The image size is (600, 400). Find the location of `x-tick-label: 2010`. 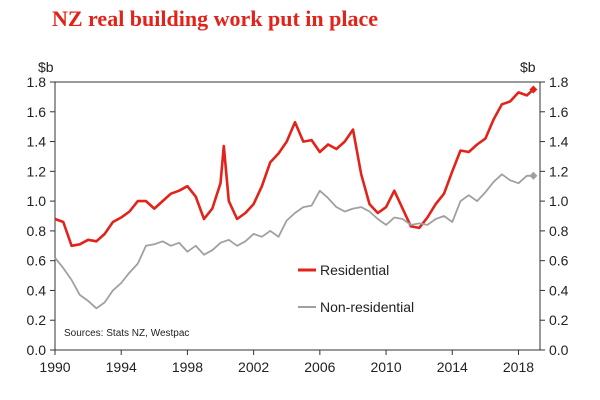

x-tick-label: 2010 is located at coordinates (385, 367).